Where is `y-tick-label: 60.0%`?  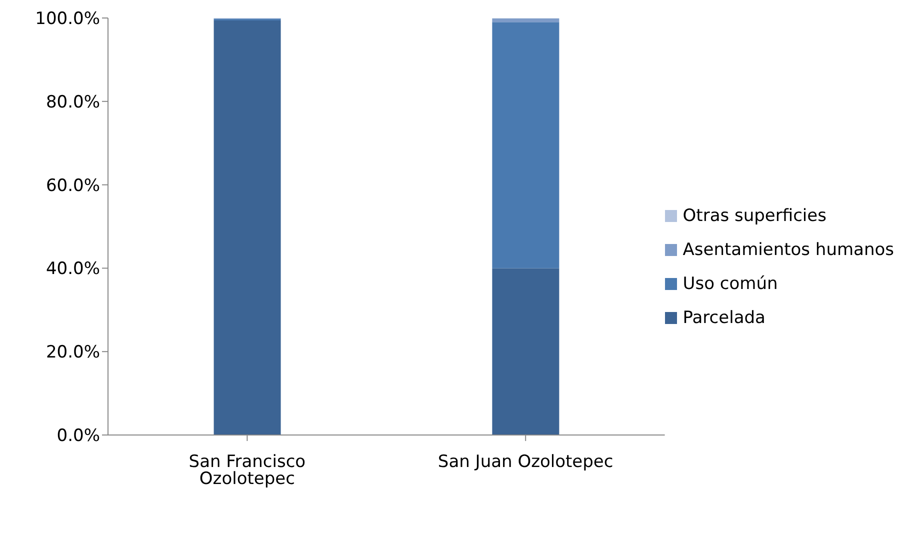 y-tick-label: 60.0% is located at coordinates (73, 186).